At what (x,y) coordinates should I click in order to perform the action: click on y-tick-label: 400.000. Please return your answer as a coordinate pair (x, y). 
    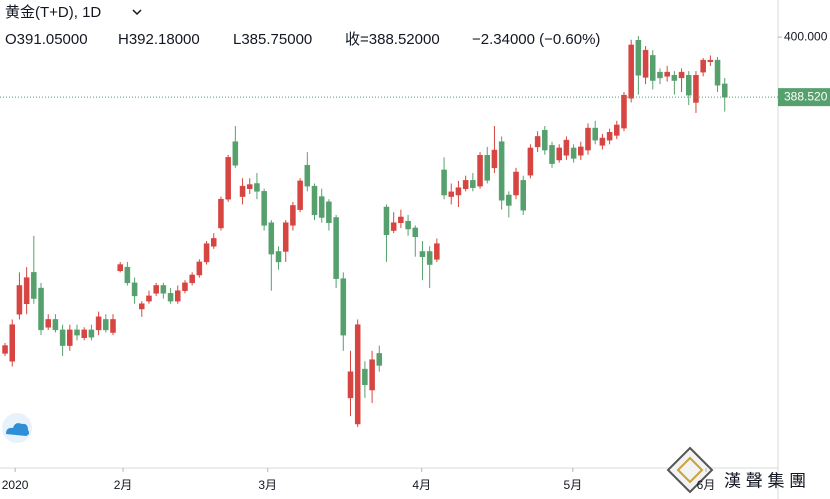
    Looking at the image, I should click on (806, 36).